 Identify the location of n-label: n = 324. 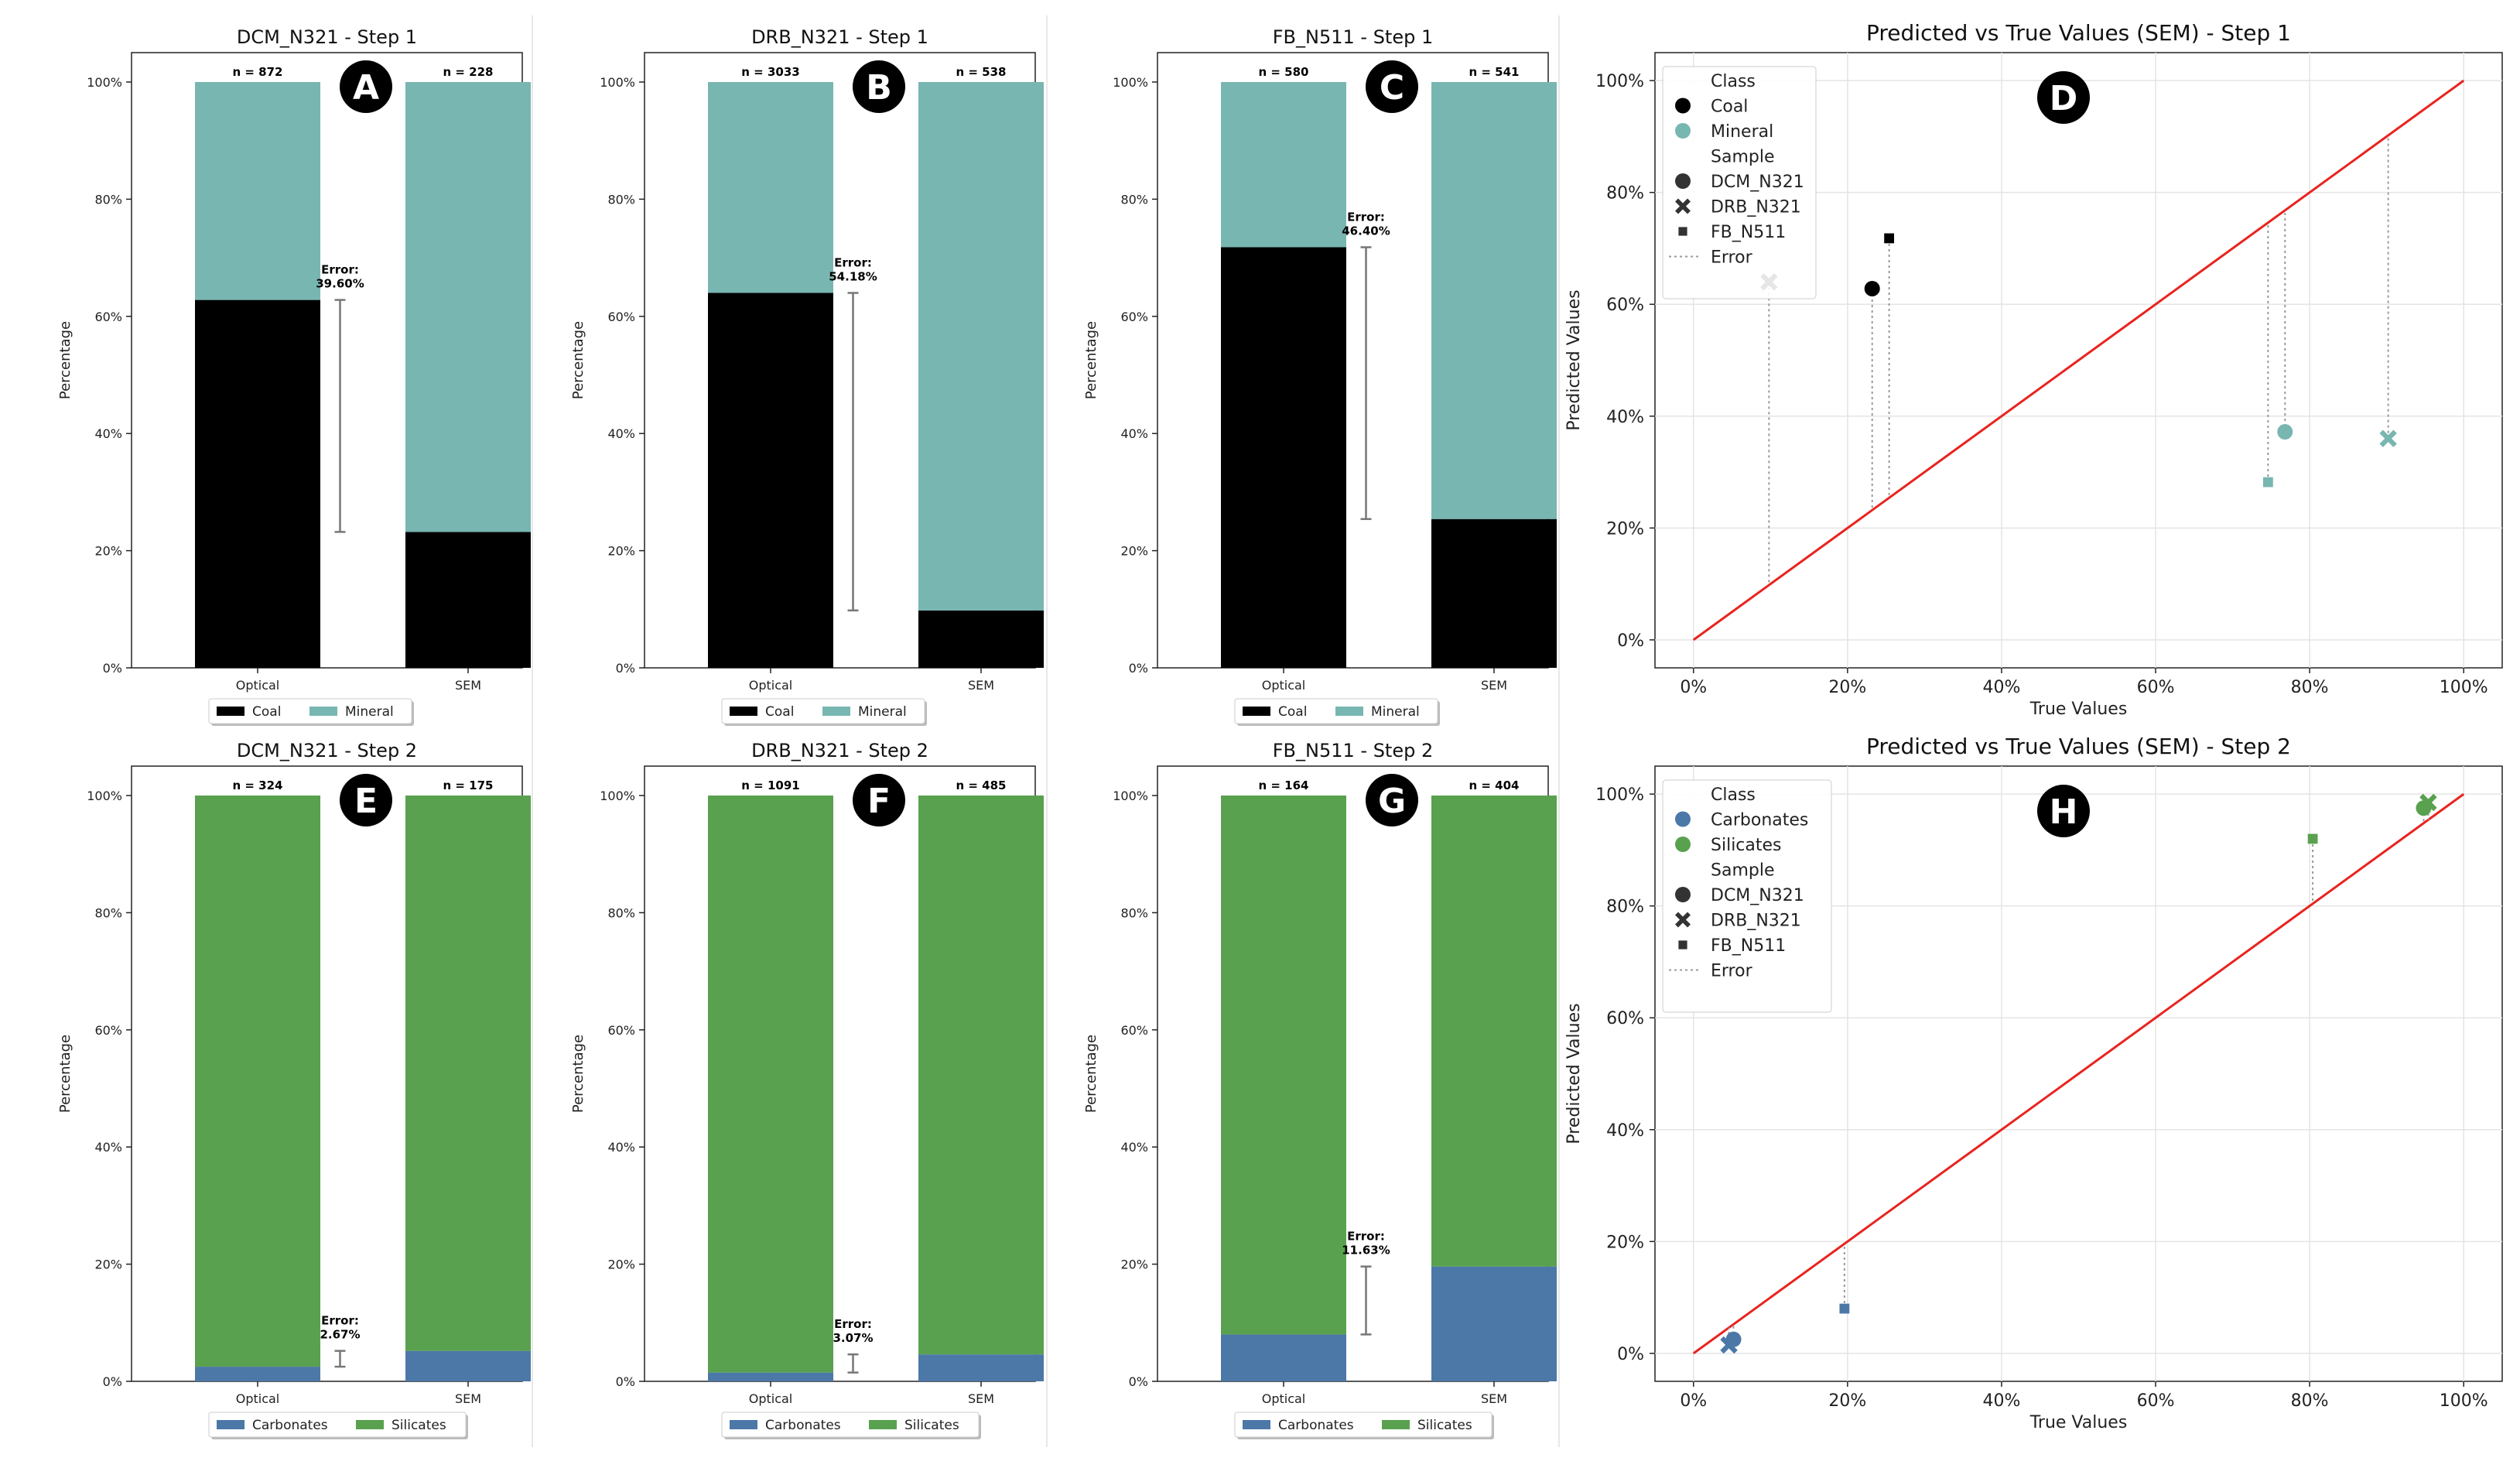
(257, 785).